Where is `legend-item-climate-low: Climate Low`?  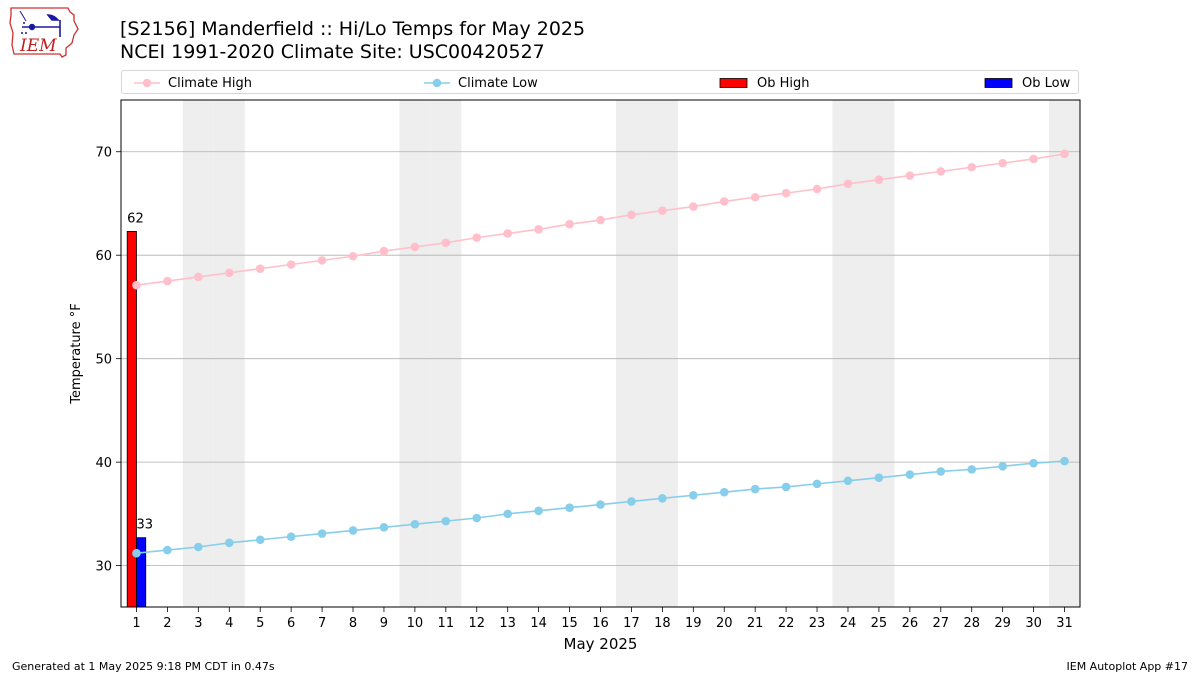
legend-item-climate-low: Climate Low is located at coordinates (481, 83).